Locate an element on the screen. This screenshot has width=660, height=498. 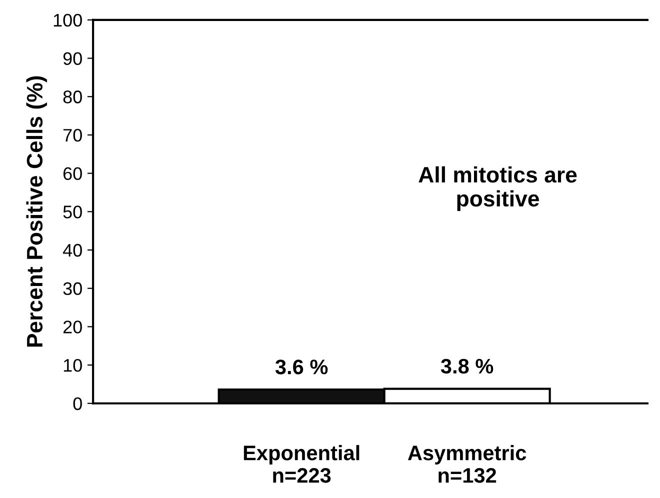
y-tick-label: 0 is located at coordinates (77, 403).